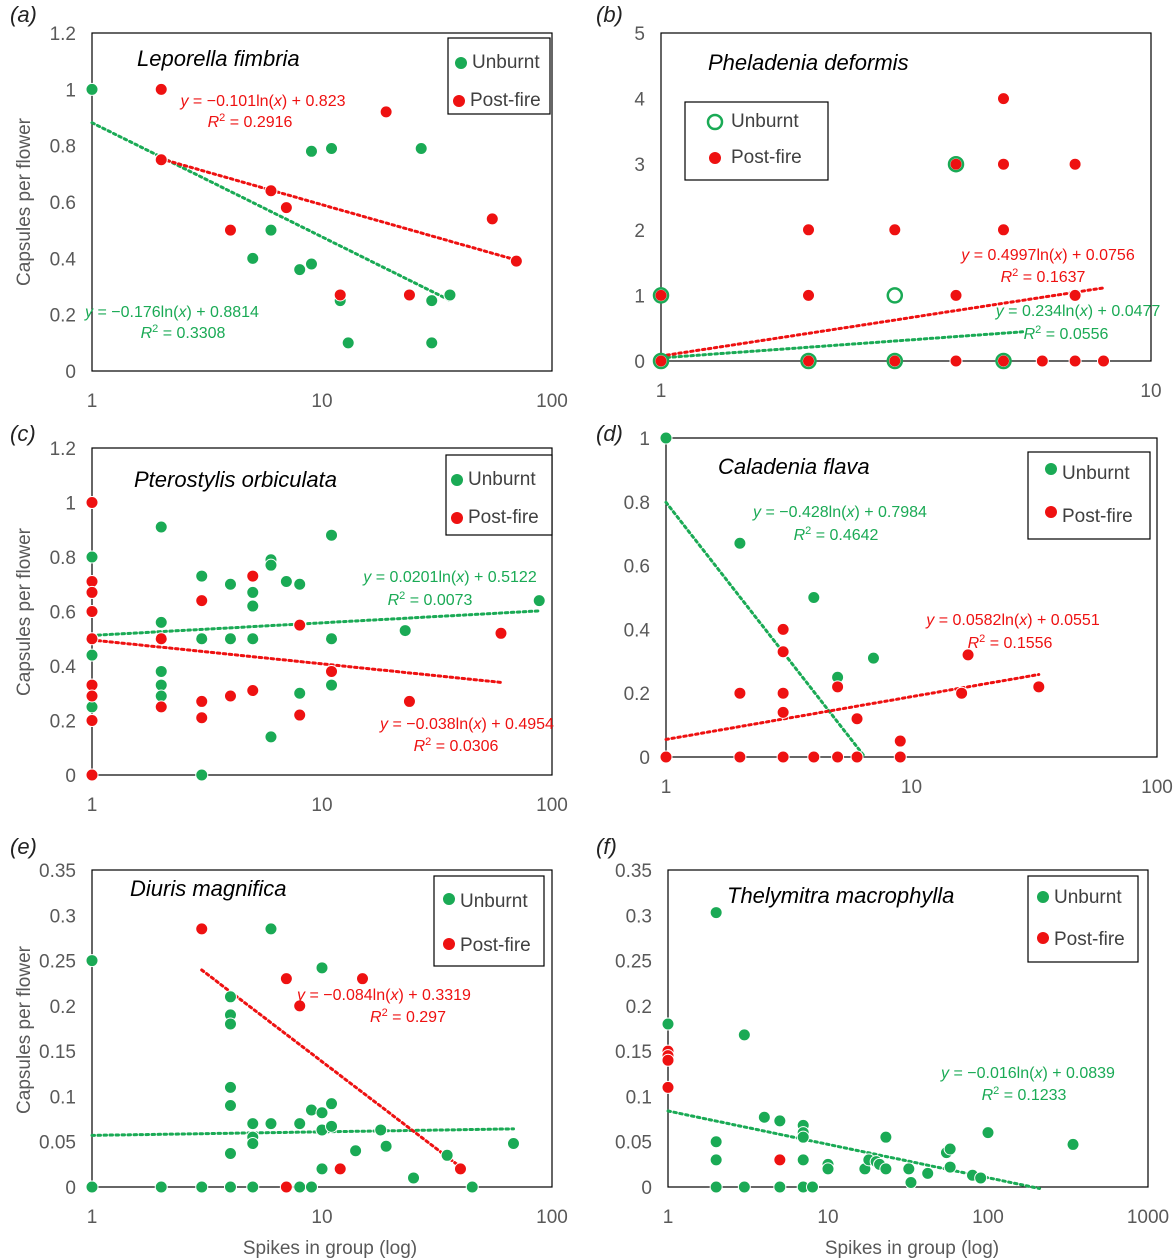  What do you see at coordinates (23, 433) in the screenshot?
I see `panel-label: (c)` at bounding box center [23, 433].